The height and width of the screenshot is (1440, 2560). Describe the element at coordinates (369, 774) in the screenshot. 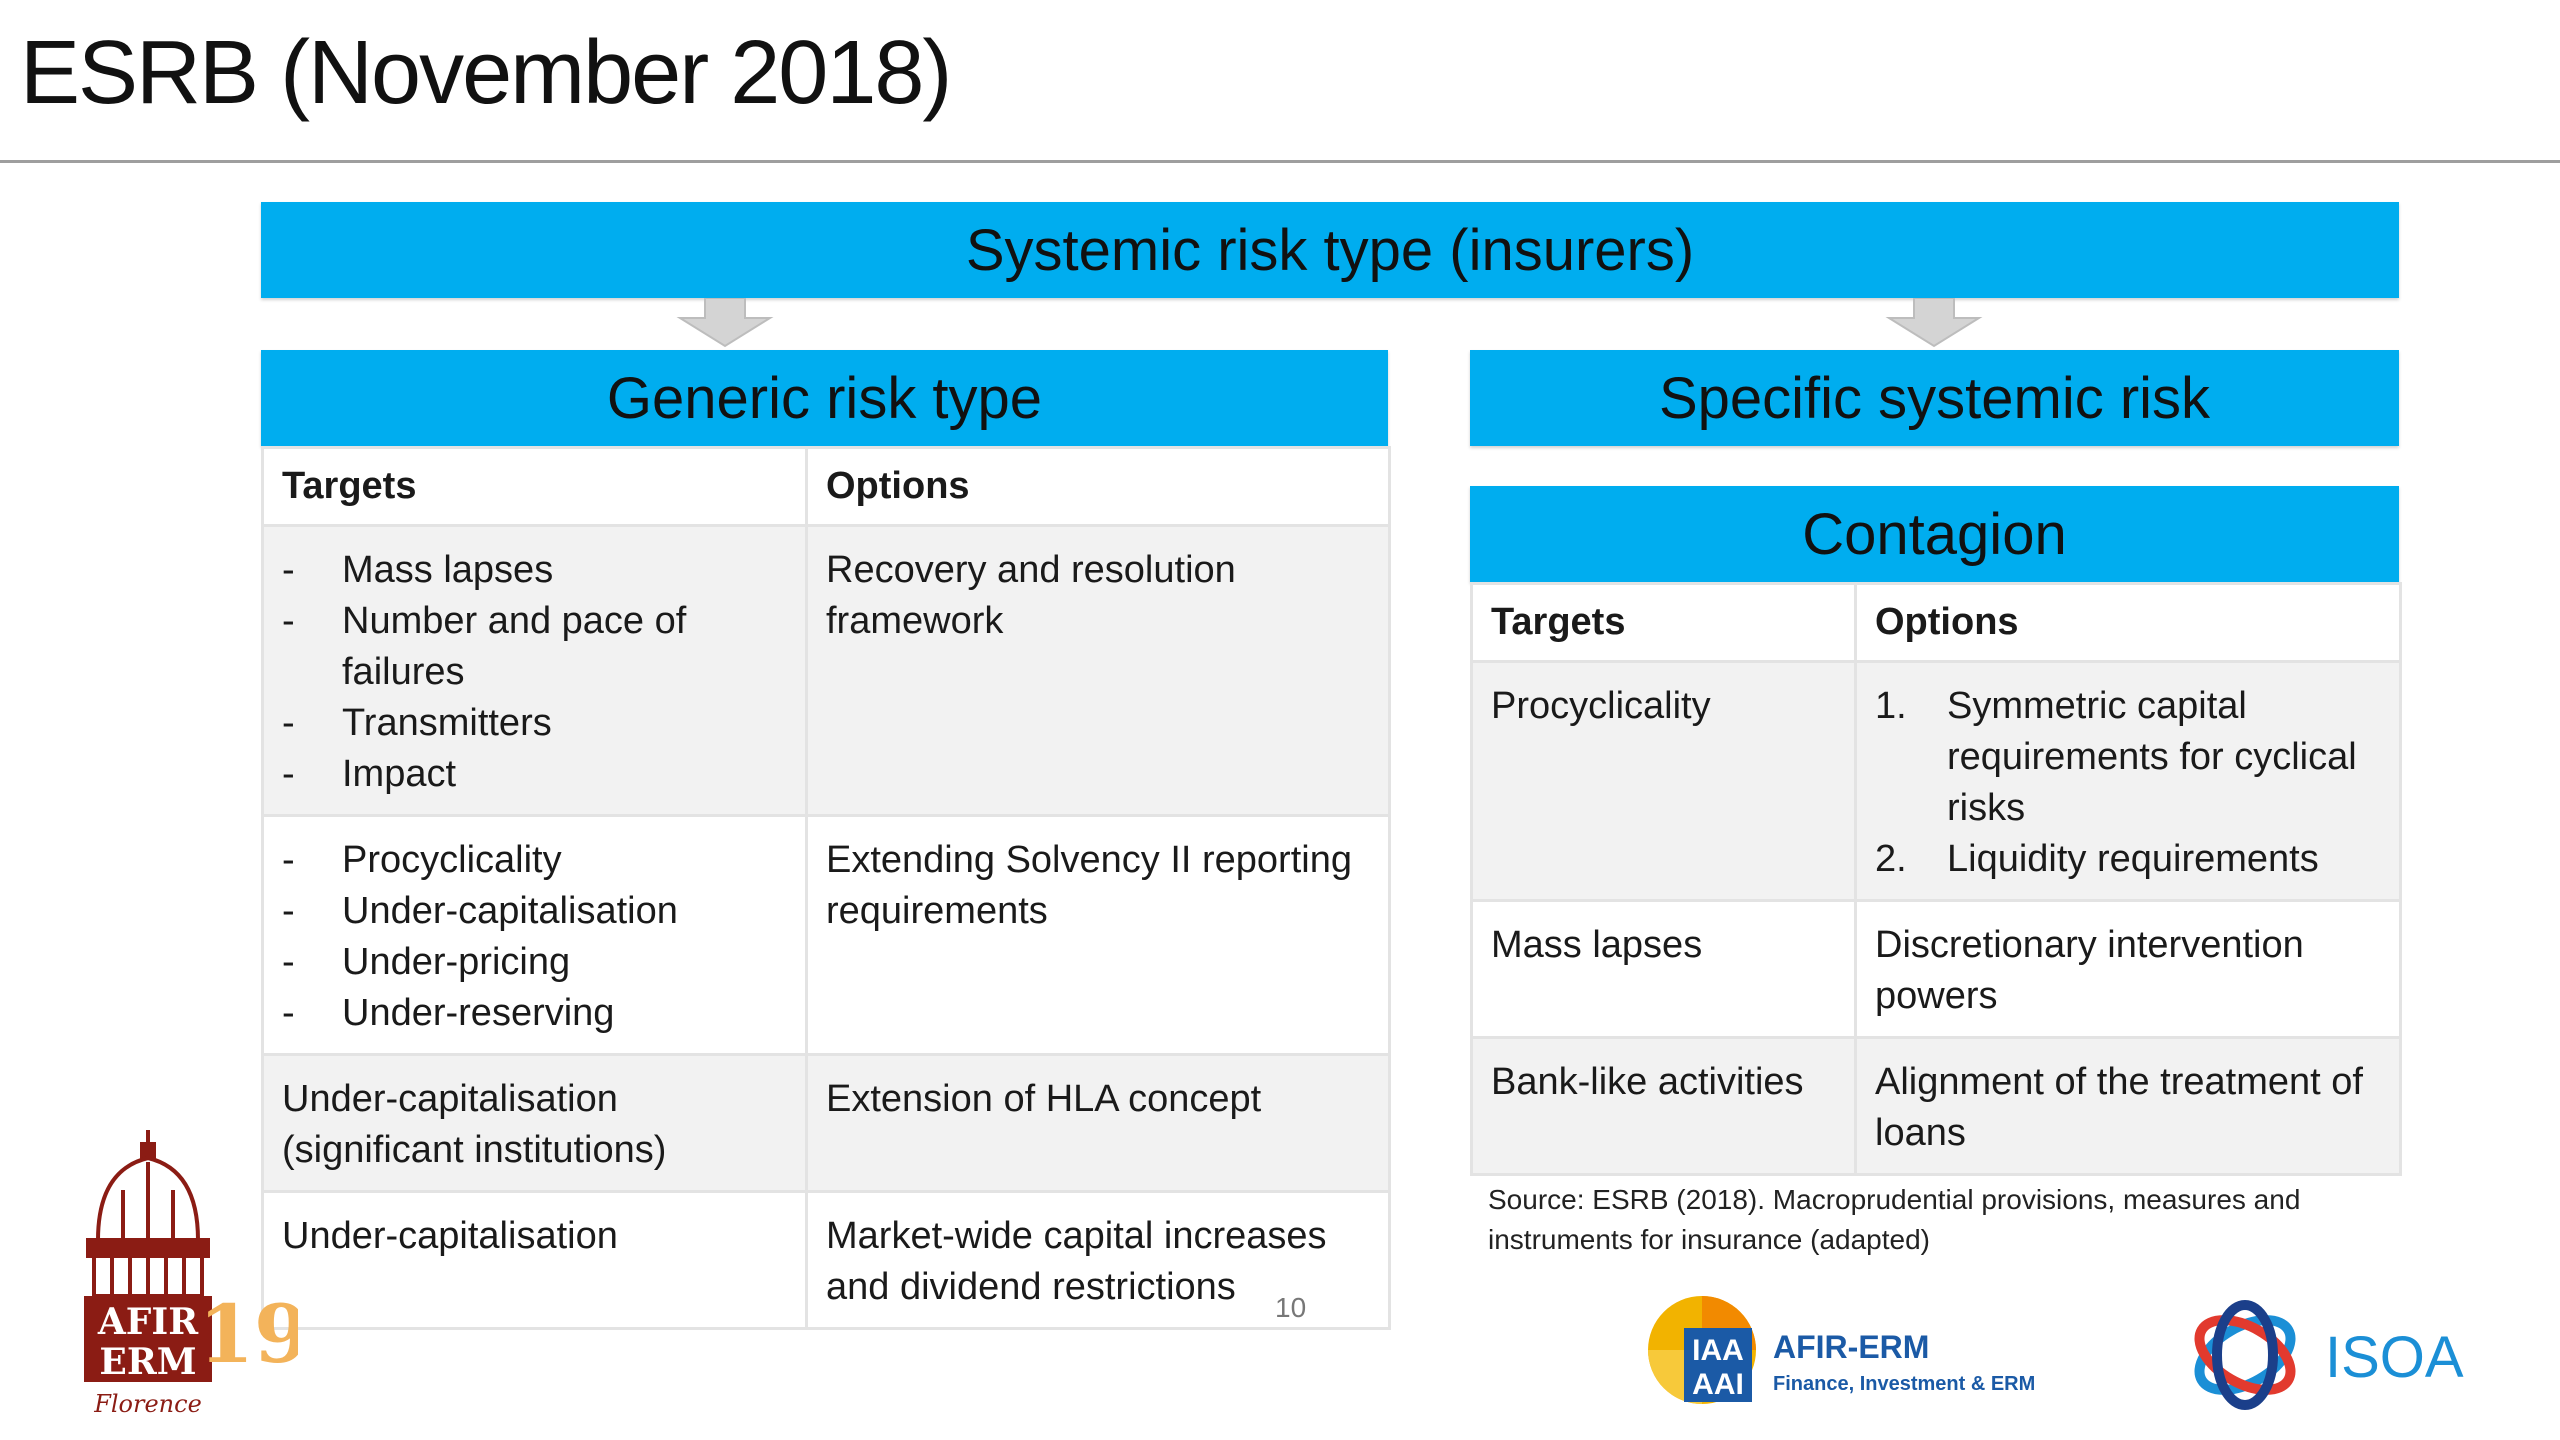

I see `list-item: - Impact` at that location.